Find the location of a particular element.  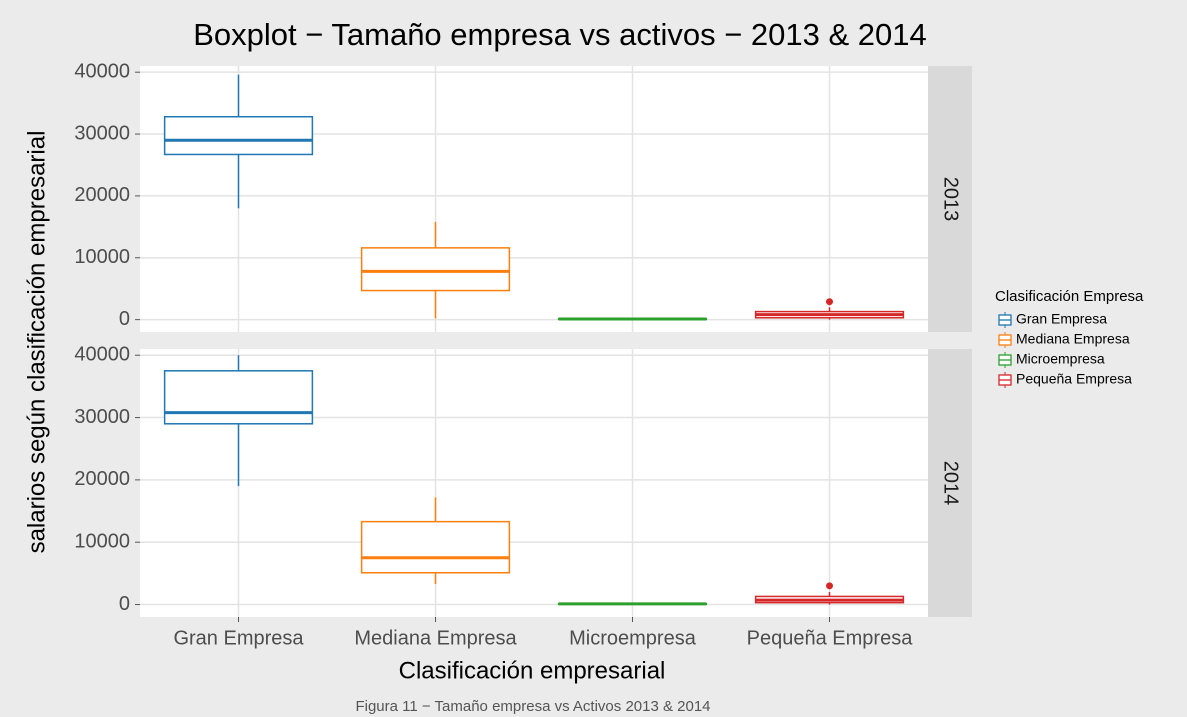

x-axis-label: Clasificación empresarial is located at coordinates (532, 670).